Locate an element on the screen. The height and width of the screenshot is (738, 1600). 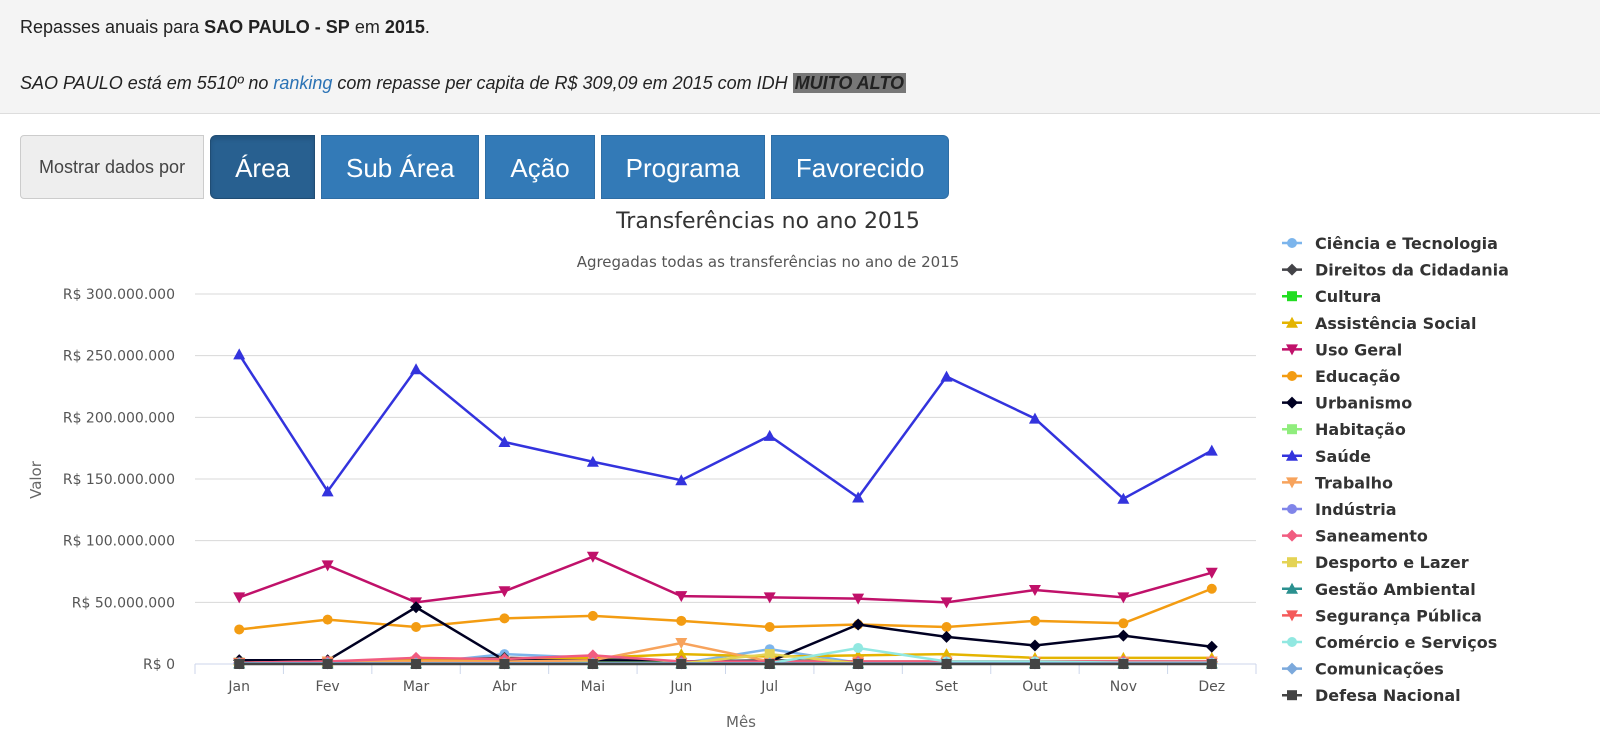
legend-item: Comunicações is located at coordinates (1363, 669).